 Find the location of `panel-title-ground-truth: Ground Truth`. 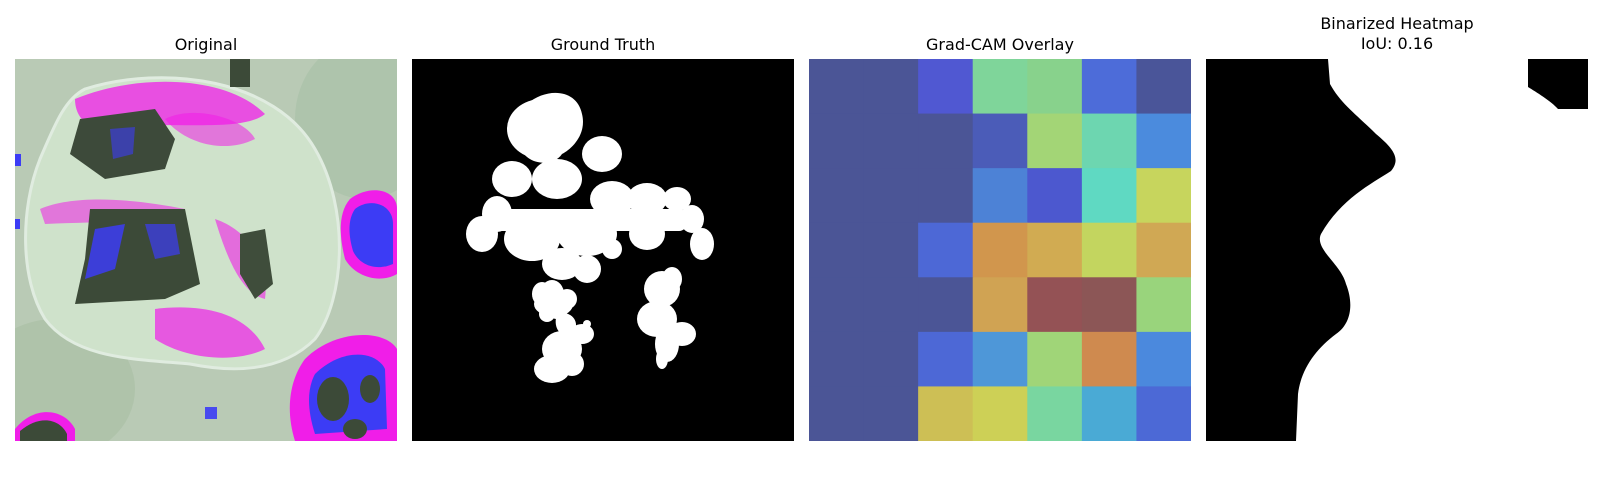

panel-title-ground-truth: Ground Truth is located at coordinates (603, 44).